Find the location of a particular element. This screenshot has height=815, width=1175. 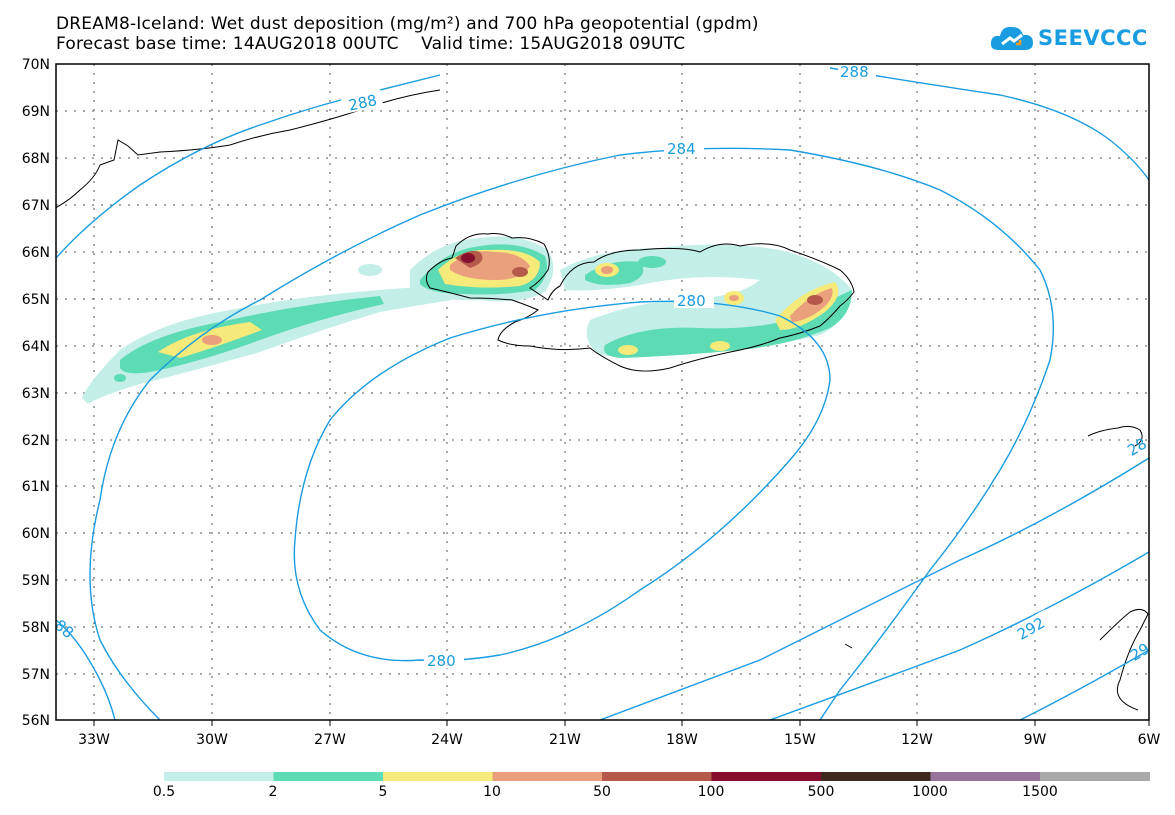

lon-labels: 33W 30W 27W 24W 21W 18W 15W 12W 9W 6W is located at coordinates (619, 740).